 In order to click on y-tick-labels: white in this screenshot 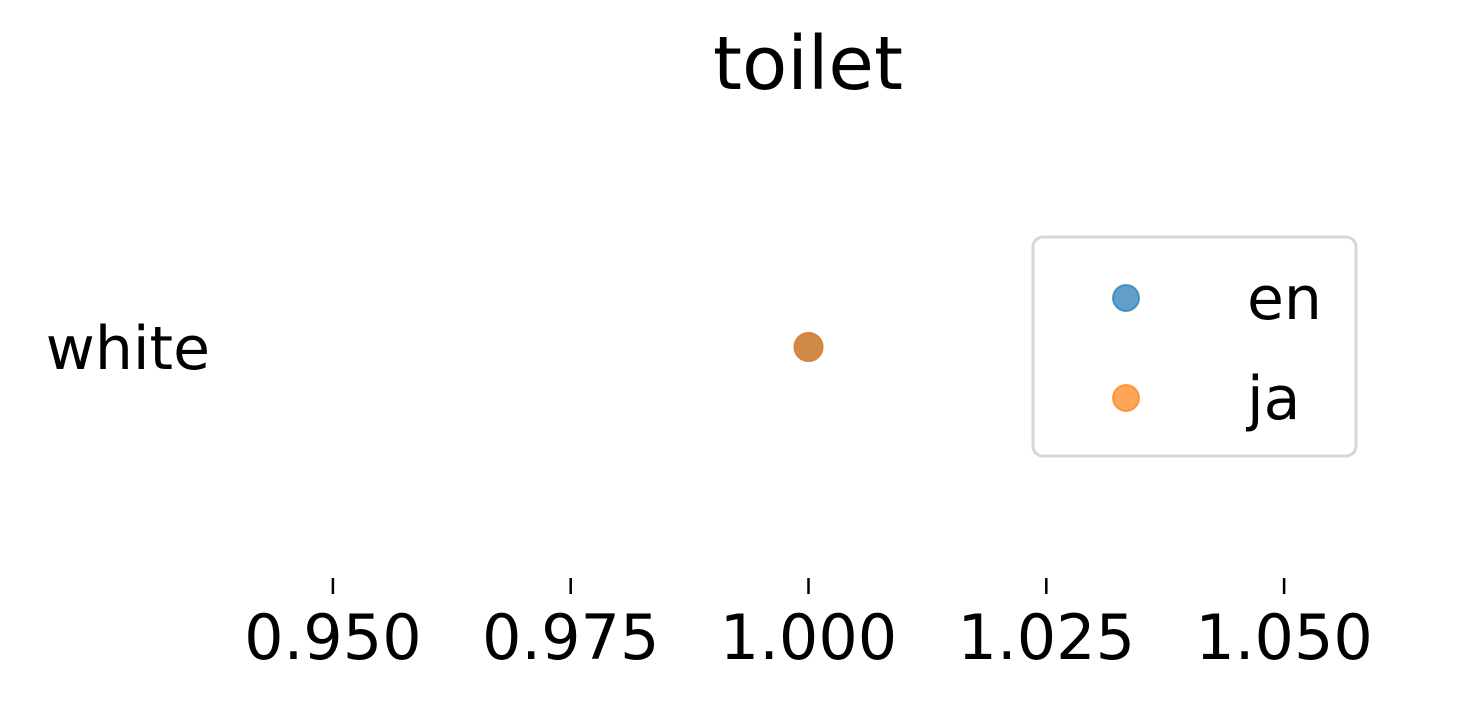, I will do `click(128, 349)`.